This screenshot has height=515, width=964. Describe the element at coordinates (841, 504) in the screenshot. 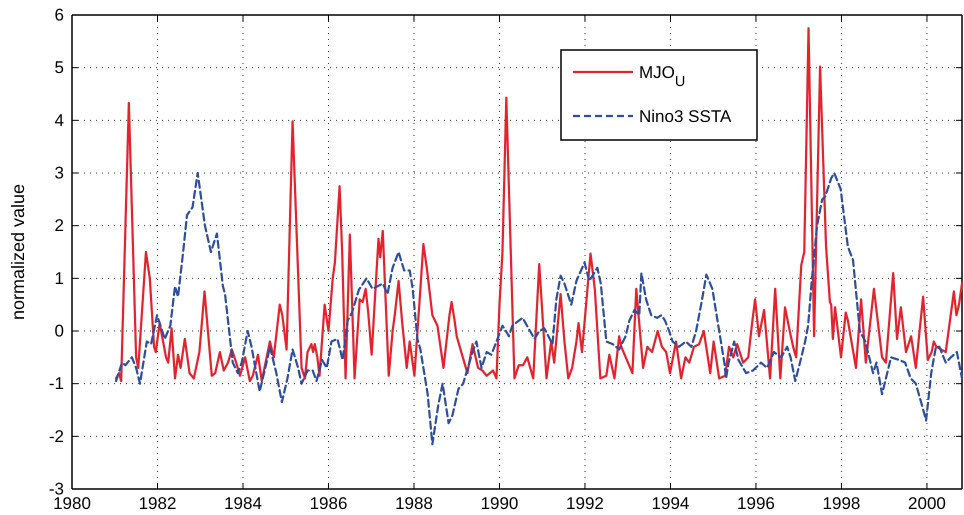

I see `x-tick-label: 1998` at that location.